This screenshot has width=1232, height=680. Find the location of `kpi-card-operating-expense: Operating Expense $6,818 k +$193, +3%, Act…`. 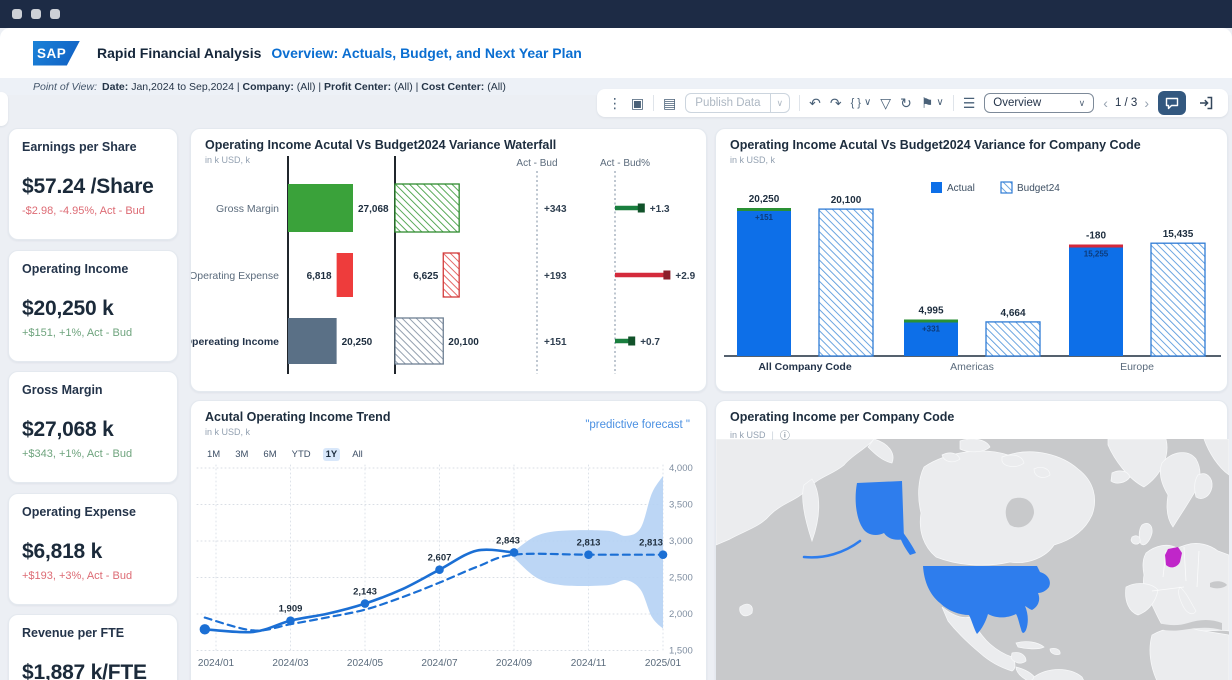

kpi-card-operating-expense: Operating Expense $6,818 k +$193, +3%, Act… is located at coordinates (93, 548).